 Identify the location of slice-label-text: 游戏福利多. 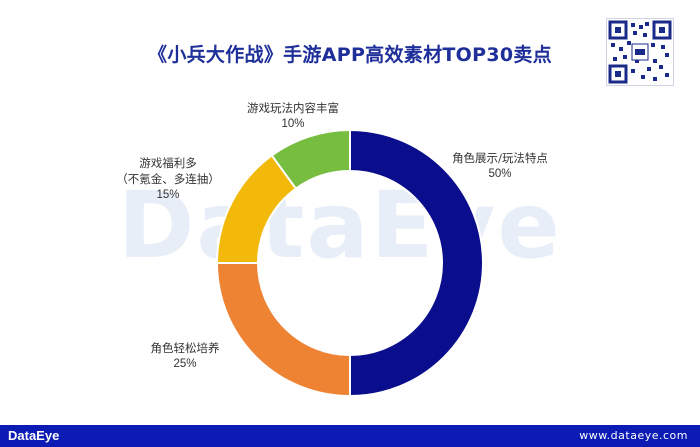
(168, 163).